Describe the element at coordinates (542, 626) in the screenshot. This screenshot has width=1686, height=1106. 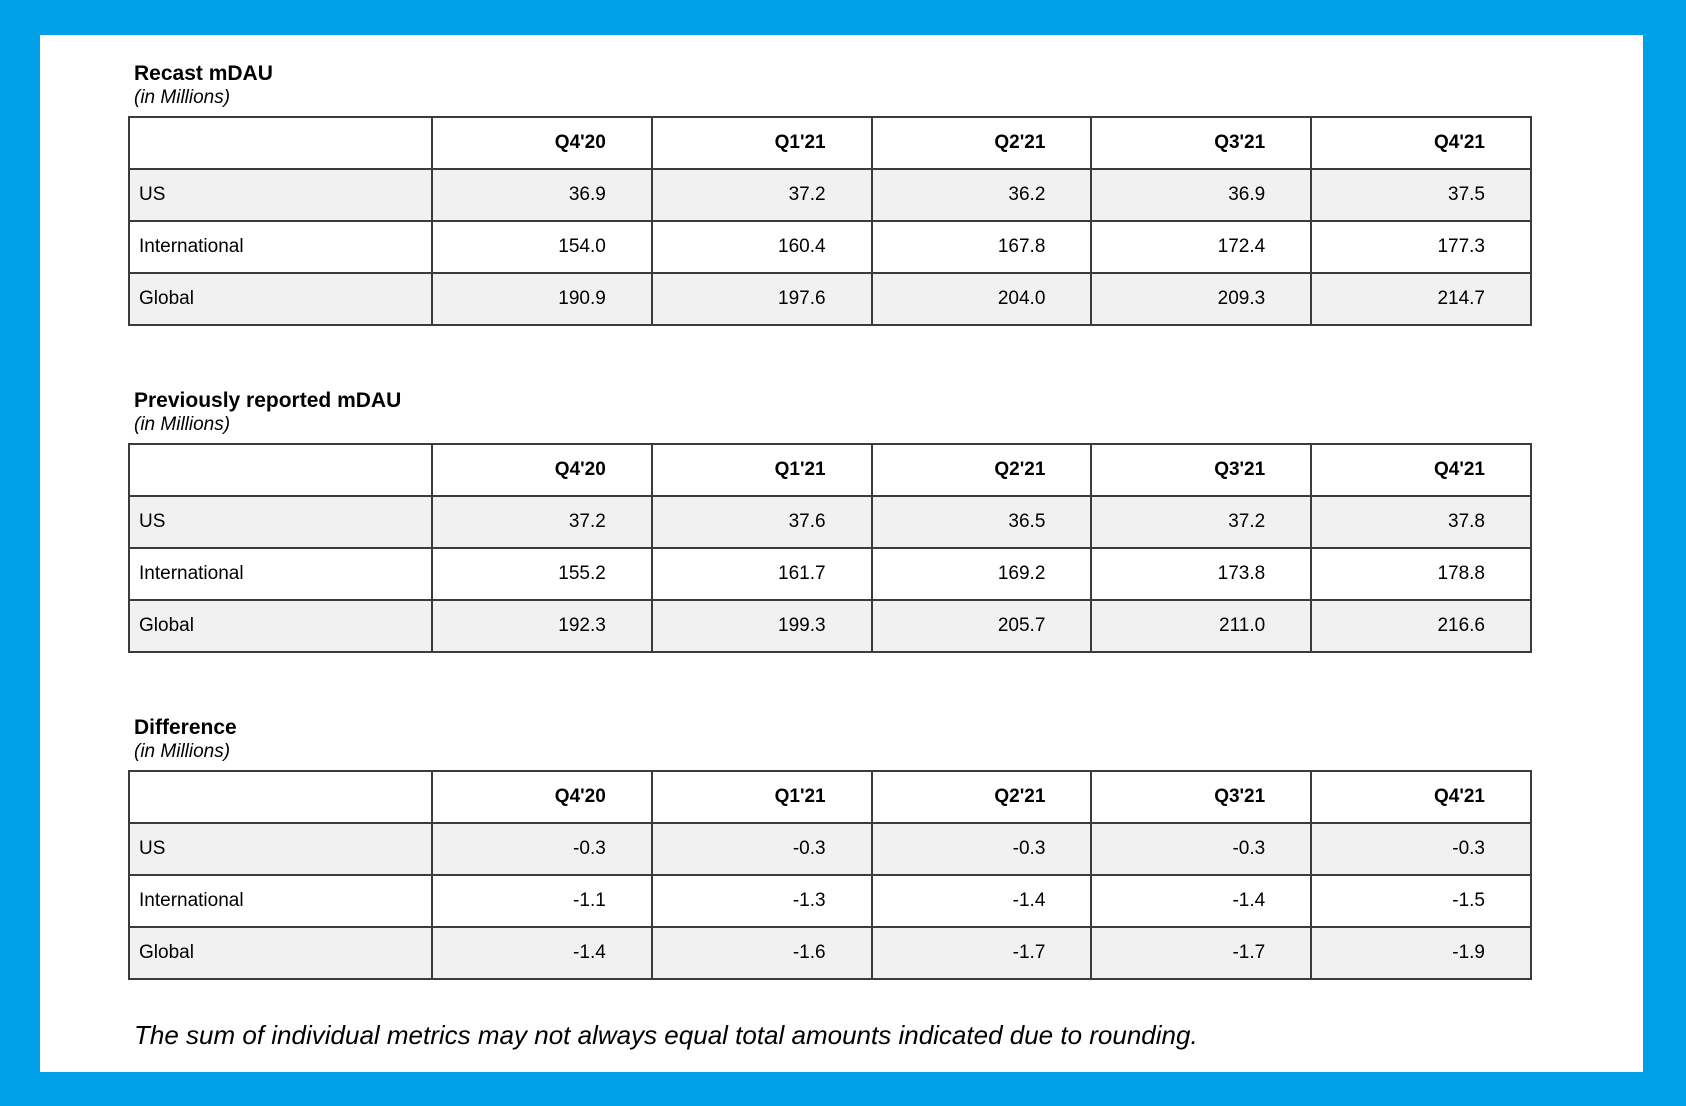
I see `data-cell: 192.3` at that location.